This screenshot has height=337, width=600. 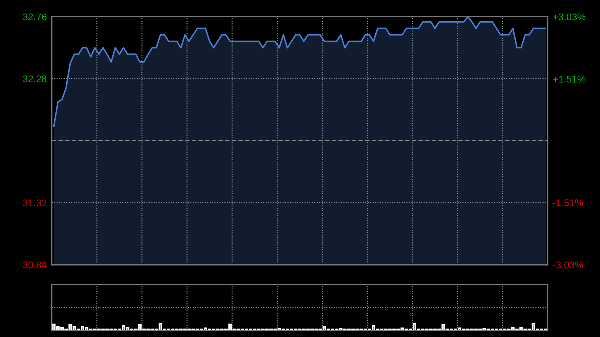 What do you see at coordinates (35, 17) in the screenshot?
I see `y-tick-label: 32.76` at bounding box center [35, 17].